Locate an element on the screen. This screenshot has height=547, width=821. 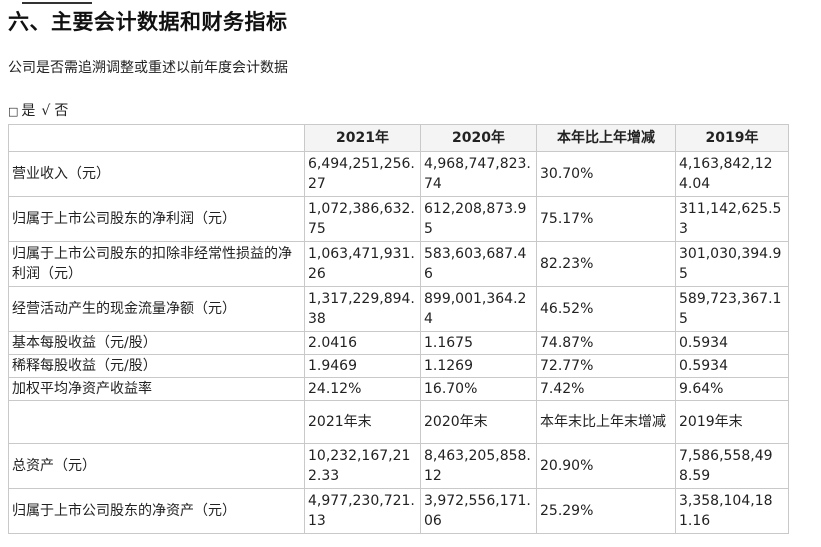
value-2020: 899,001,364.24 is located at coordinates (478, 309).